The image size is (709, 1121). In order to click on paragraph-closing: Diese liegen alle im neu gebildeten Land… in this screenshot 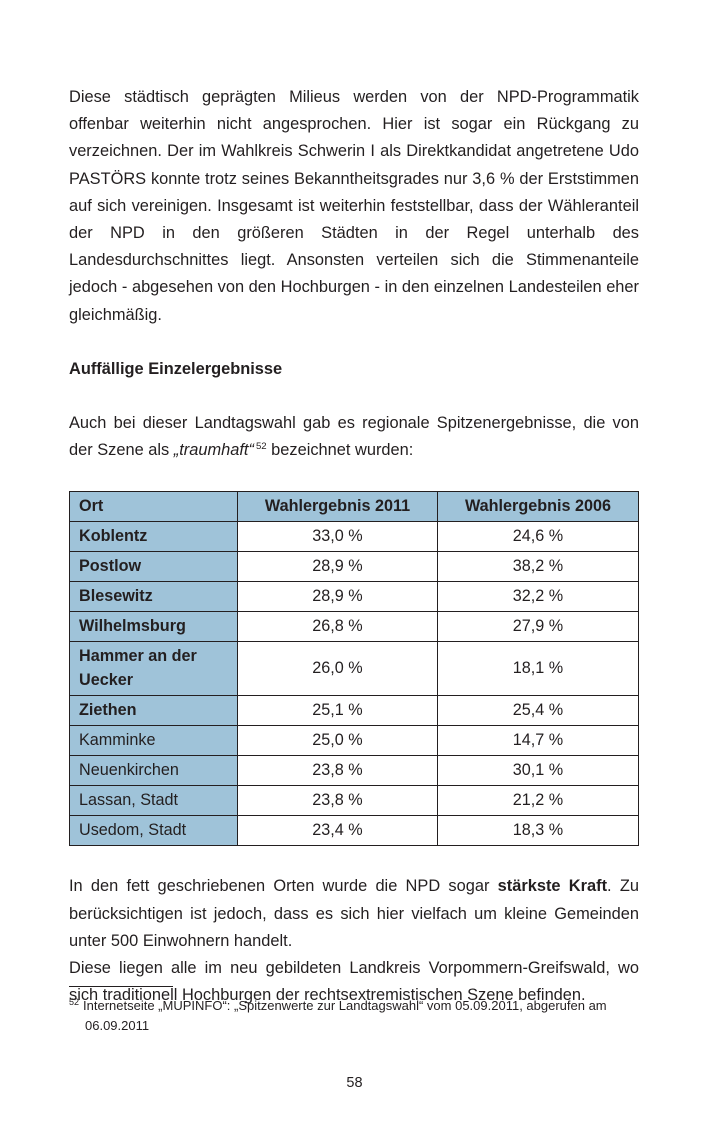, I will do `click(354, 982)`.